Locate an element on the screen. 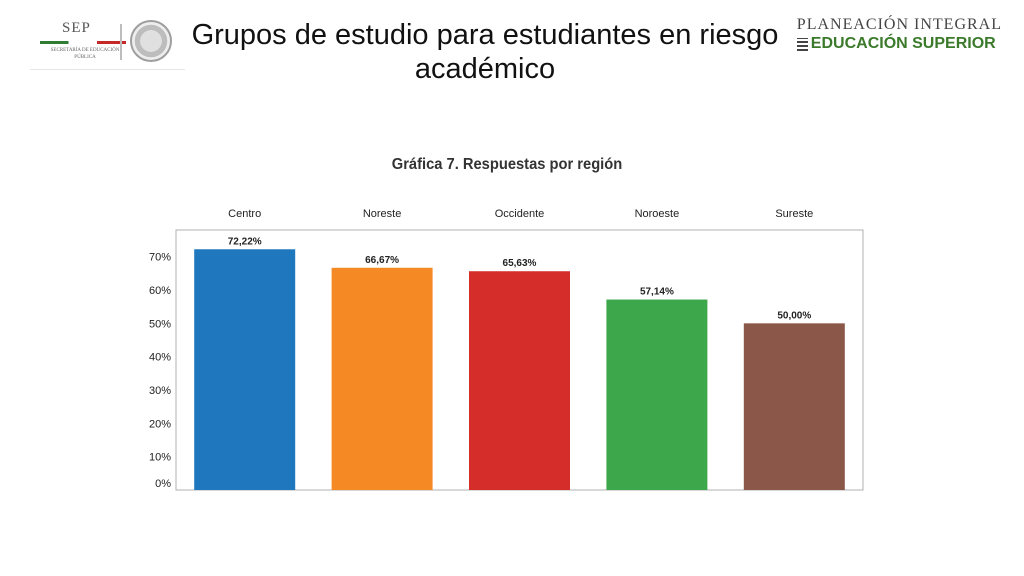 Image resolution: width=1024 pixels, height=576 pixels. y-tick-label: 70% is located at coordinates (160, 258).